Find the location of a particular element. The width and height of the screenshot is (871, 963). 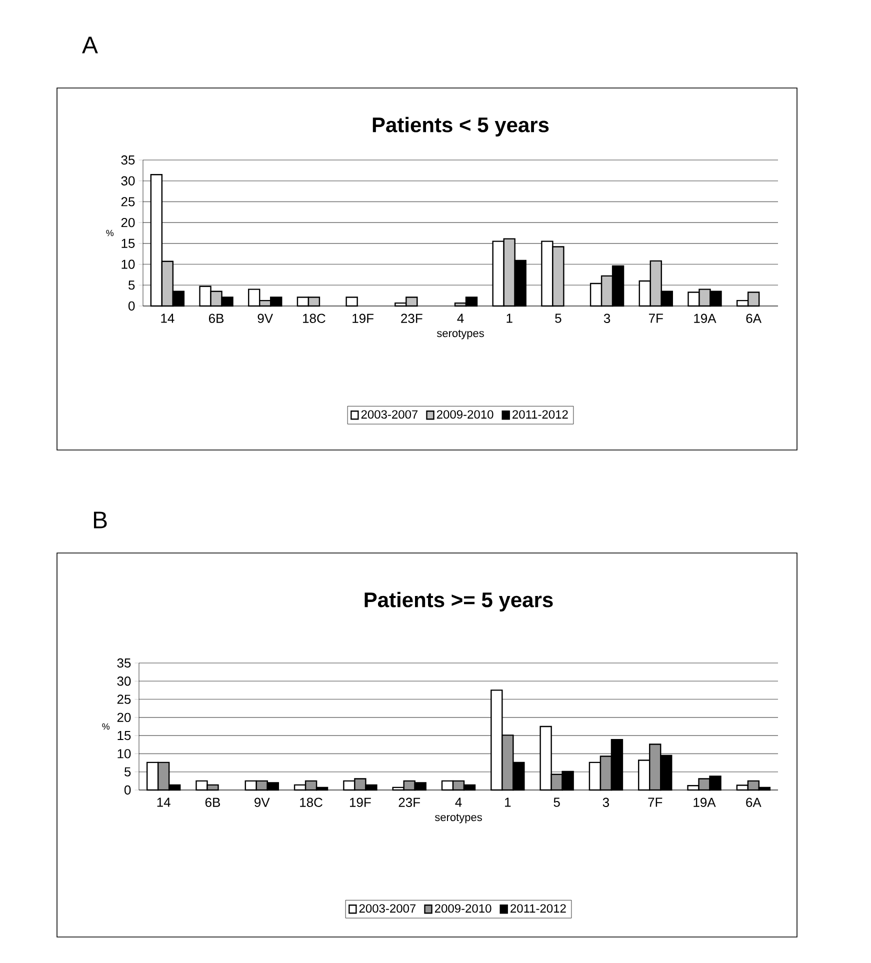

chart-title: Patients < 5 years is located at coordinates (460, 126).